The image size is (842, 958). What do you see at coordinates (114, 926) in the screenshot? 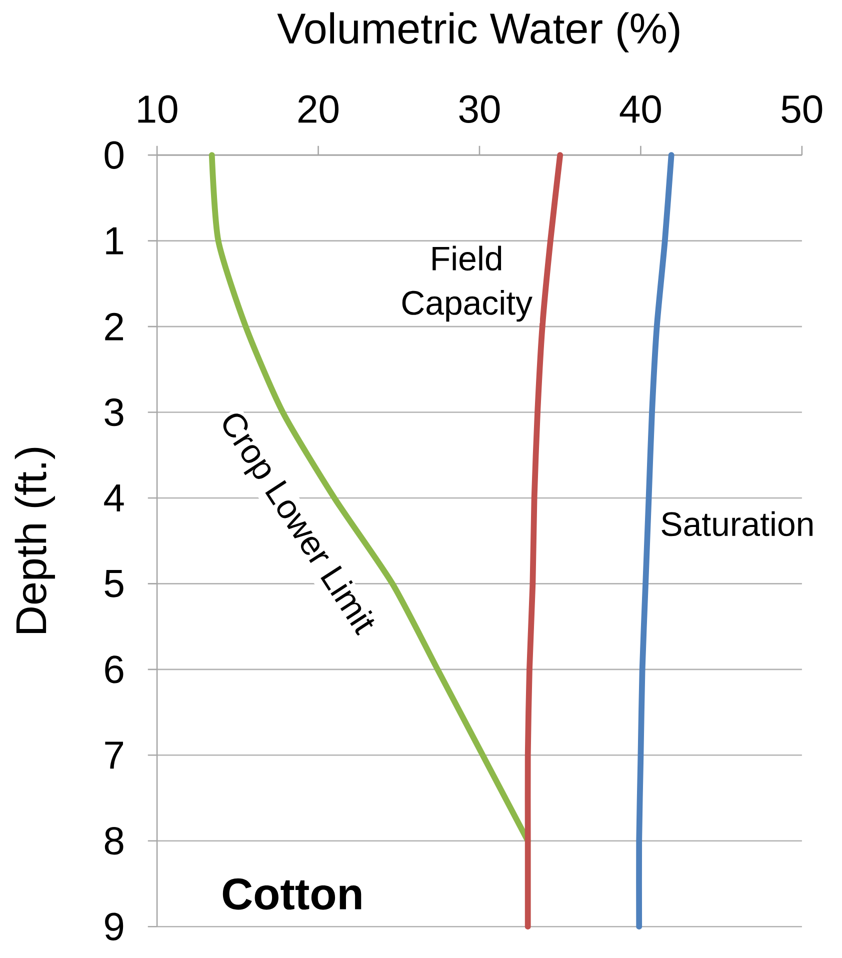
I see `y-tick-label: 9` at bounding box center [114, 926].